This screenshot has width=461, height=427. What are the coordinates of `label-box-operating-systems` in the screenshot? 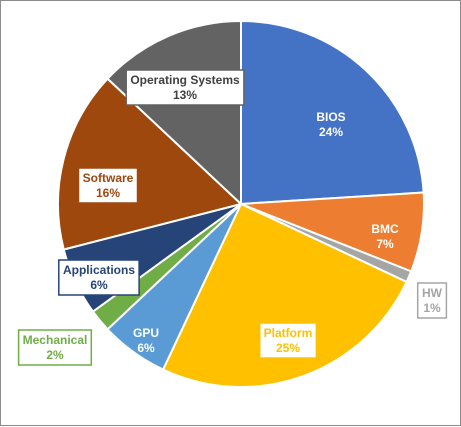 It's located at (185, 87).